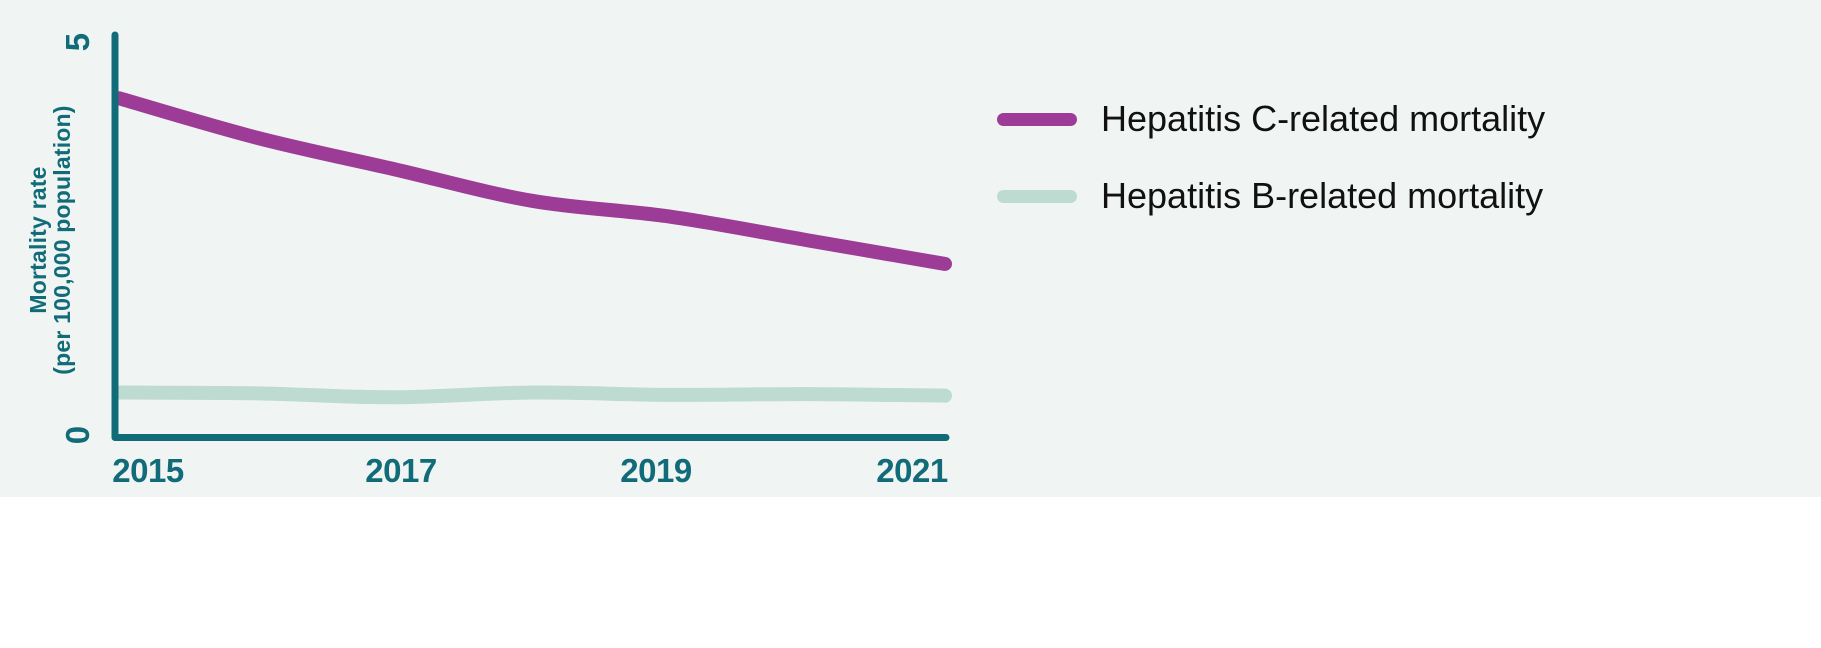  I want to click on legend-item-hep-b: Hepatitis B-related mortality, so click(1347, 196).